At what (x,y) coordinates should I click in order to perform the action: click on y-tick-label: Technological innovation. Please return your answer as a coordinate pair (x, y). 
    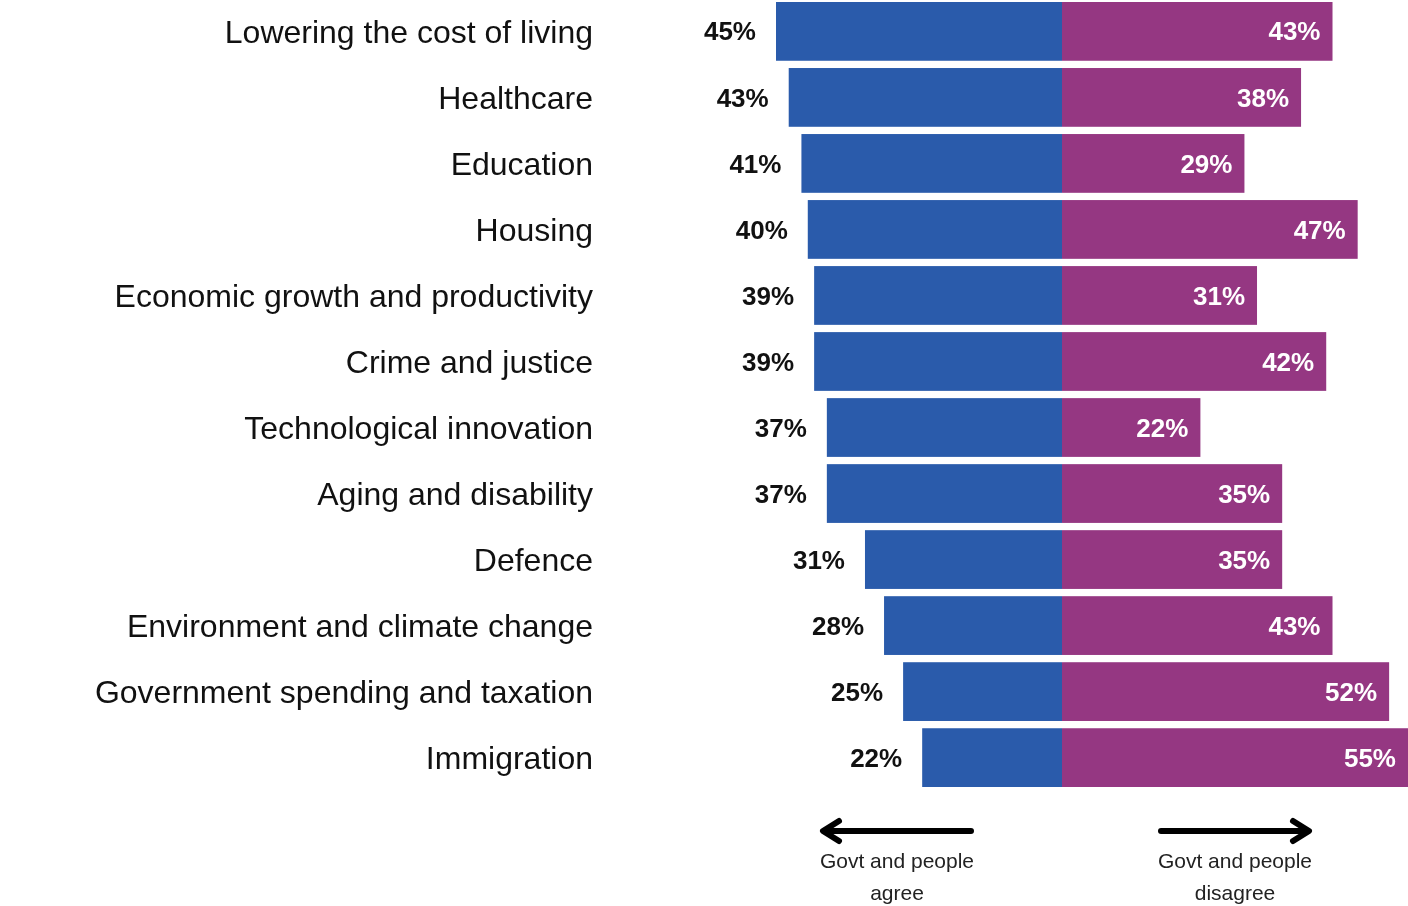
    Looking at the image, I should click on (418, 427).